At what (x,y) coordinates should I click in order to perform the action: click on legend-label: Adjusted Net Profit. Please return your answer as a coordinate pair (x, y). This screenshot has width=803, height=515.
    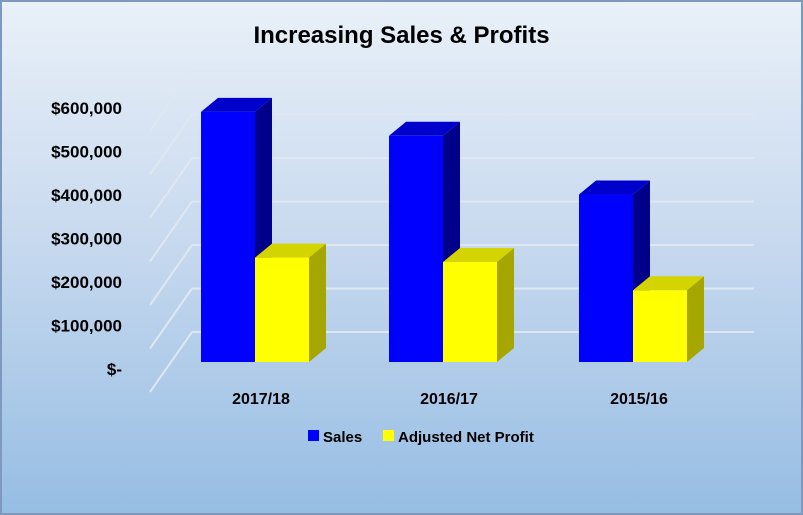
    Looking at the image, I should click on (466, 437).